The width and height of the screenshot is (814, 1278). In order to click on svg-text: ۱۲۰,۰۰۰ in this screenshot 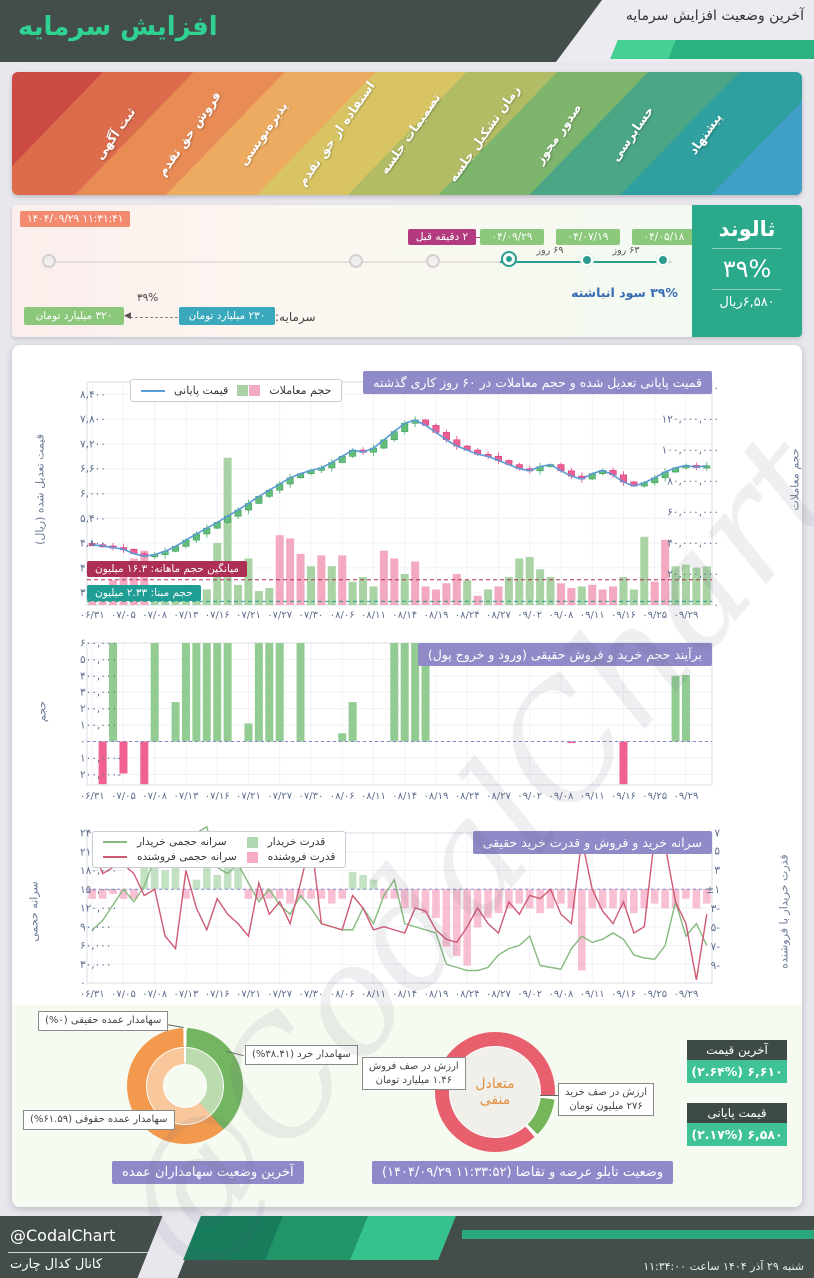, I will do `click(98, 909)`.